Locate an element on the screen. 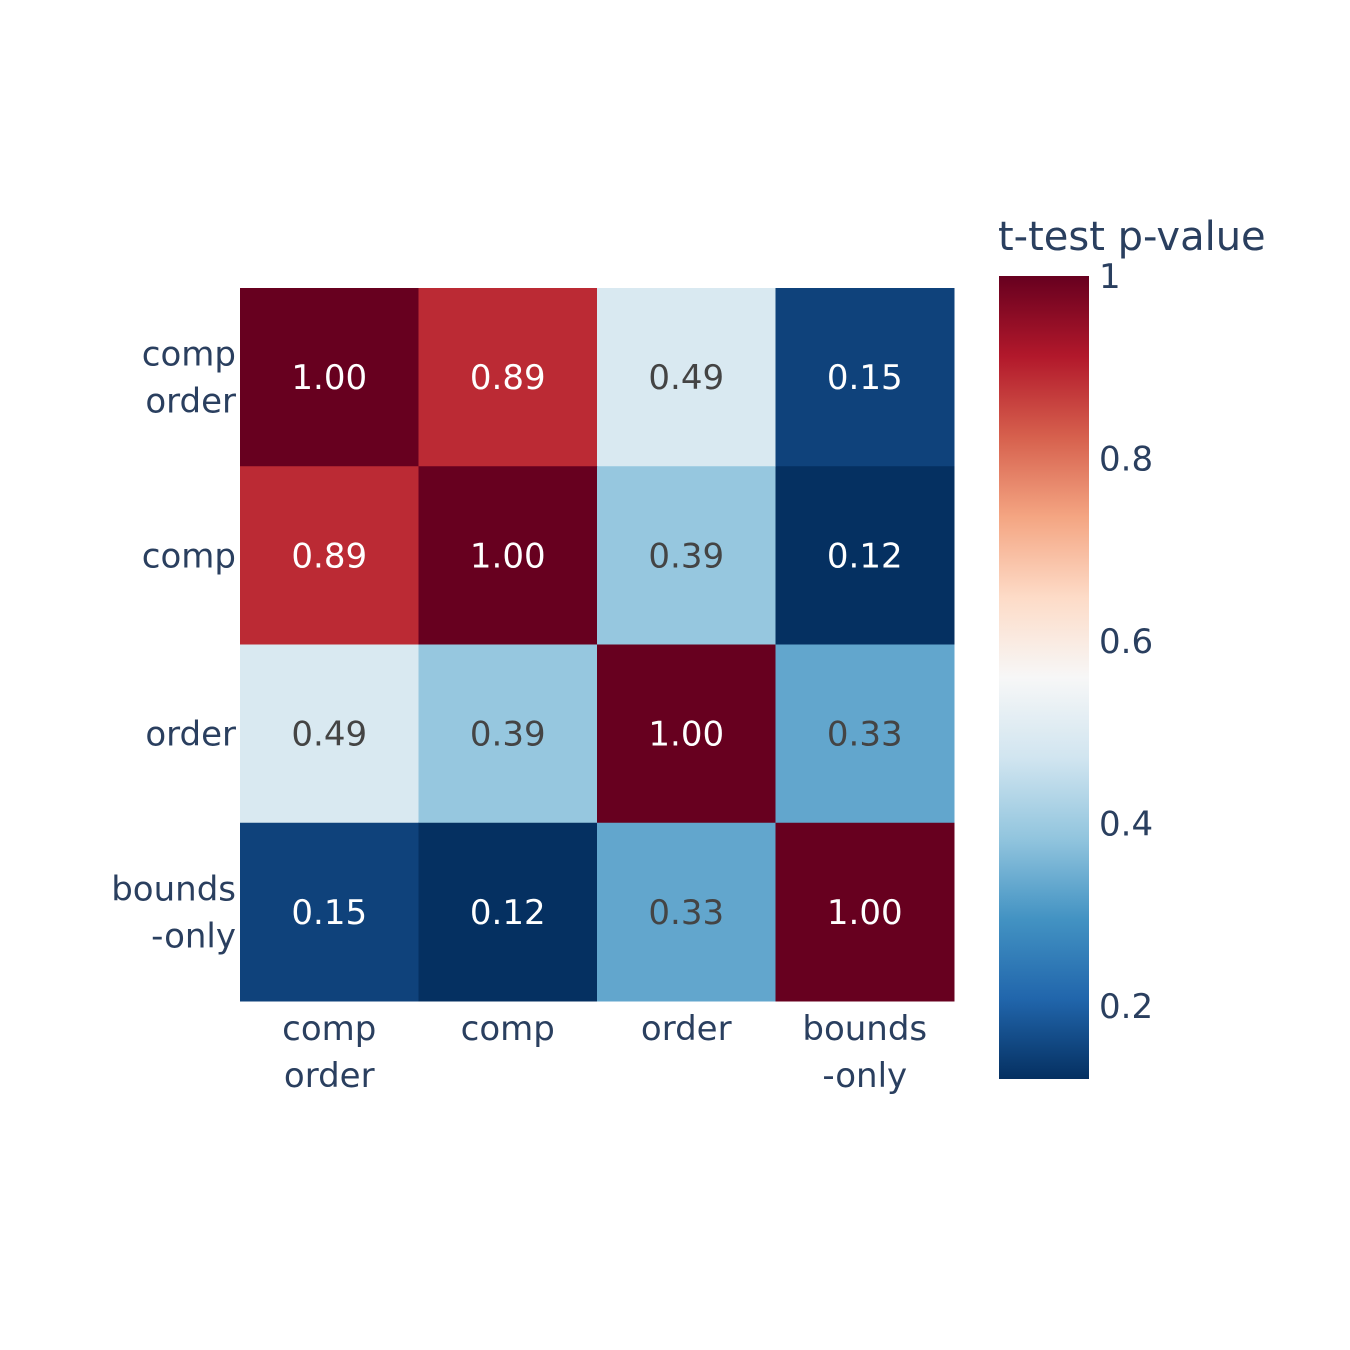  colorbar-gradient is located at coordinates (1044, 677).